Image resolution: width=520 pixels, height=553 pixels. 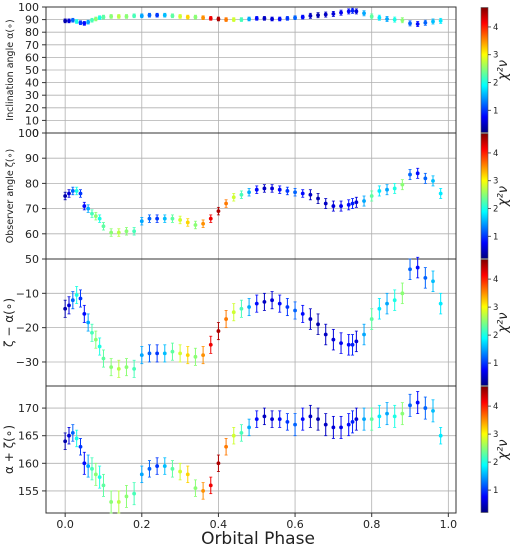 I want to click on y-tick-label: 30, so click(x=32, y=95).